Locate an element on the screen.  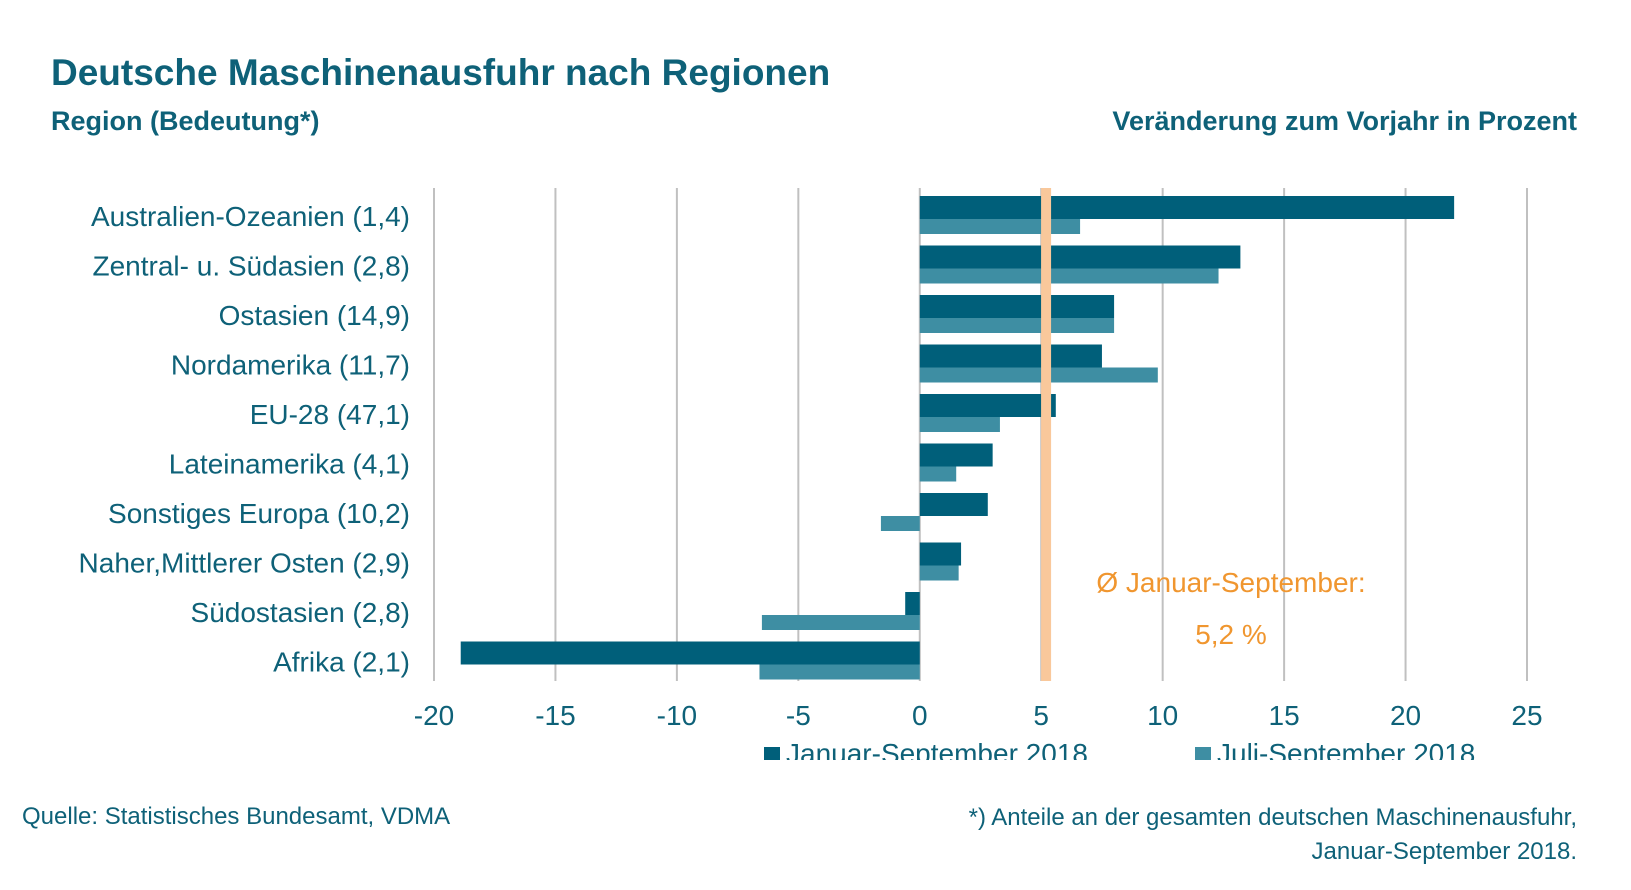
x-tick-label: 0 is located at coordinates (920, 715).